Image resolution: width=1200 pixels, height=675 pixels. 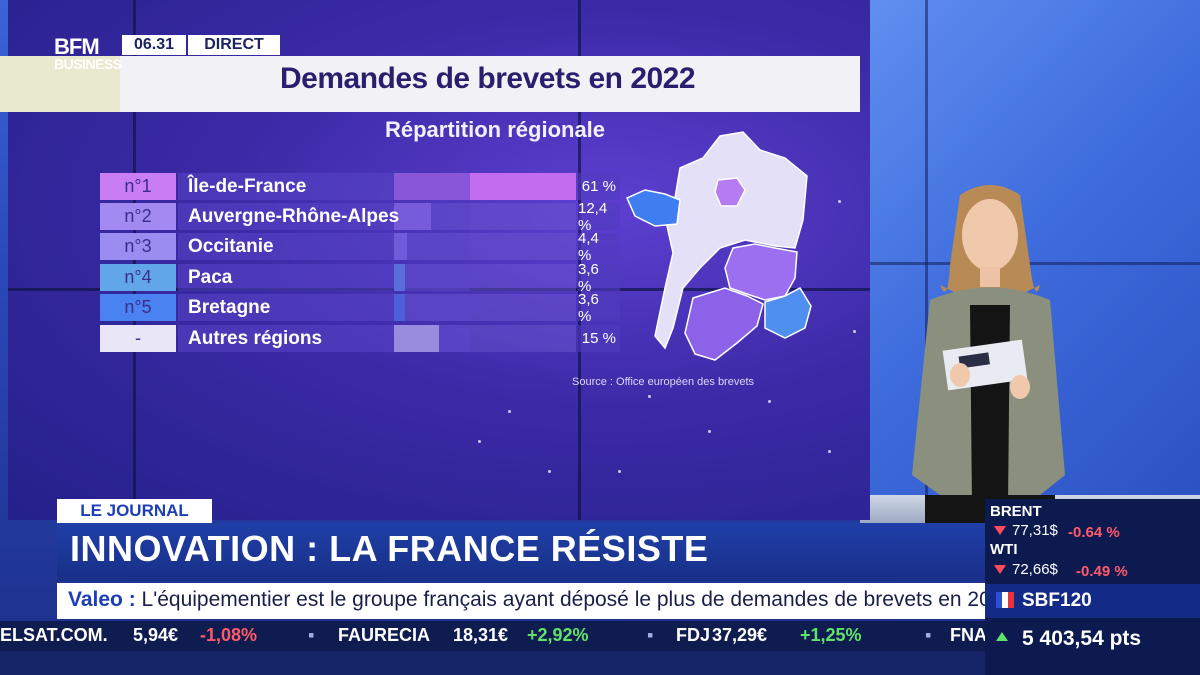 I want to click on wti-change: -0.49 %, so click(x=1102, y=571).